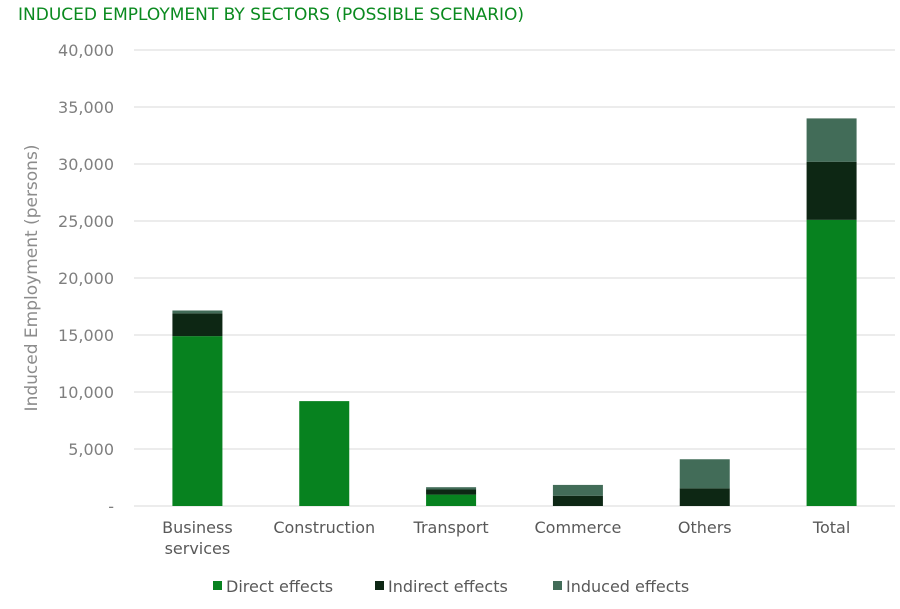 The width and height of the screenshot is (900, 609). Describe the element at coordinates (86, 221) in the screenshot. I see `y-tick-label: 25,000` at that location.